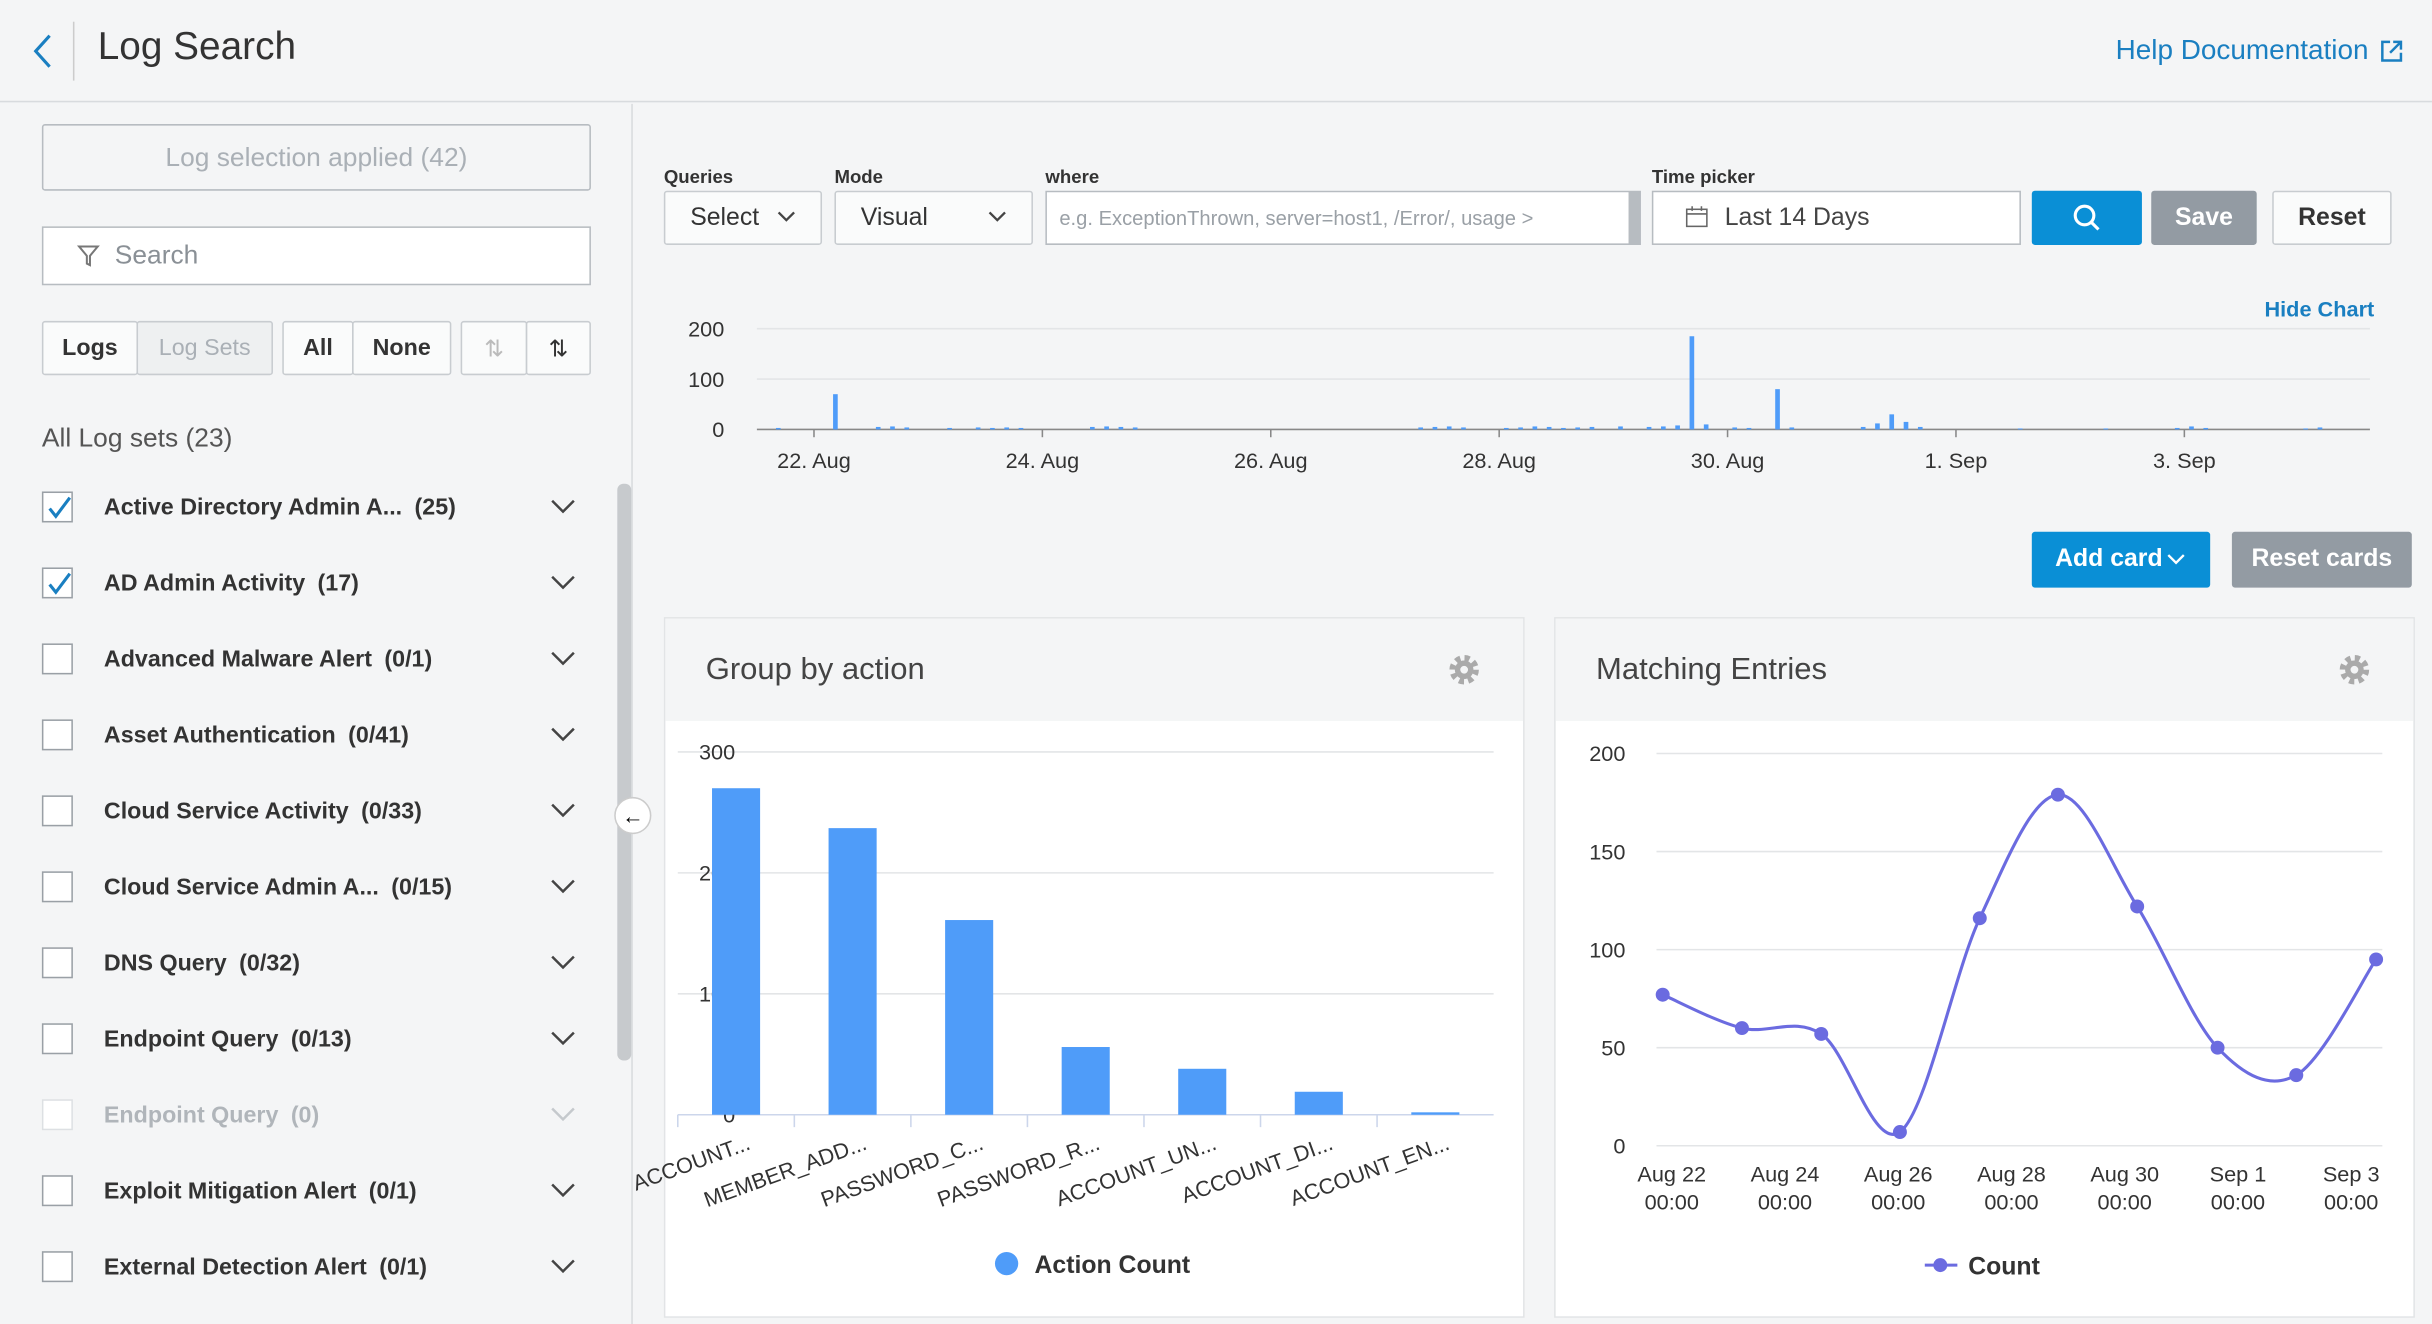  I want to click on log-item: Exploit Mitigation Alert (0/1), so click(313, 1191).